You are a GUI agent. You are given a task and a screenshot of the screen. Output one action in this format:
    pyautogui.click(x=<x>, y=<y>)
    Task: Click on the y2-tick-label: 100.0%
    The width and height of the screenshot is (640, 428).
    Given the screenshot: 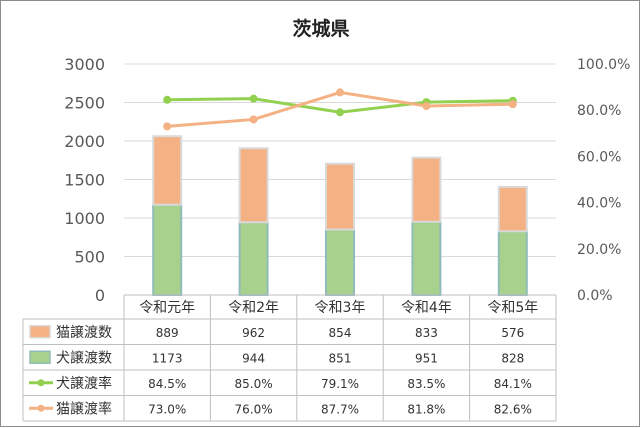 What is the action you would take?
    pyautogui.click(x=603, y=65)
    